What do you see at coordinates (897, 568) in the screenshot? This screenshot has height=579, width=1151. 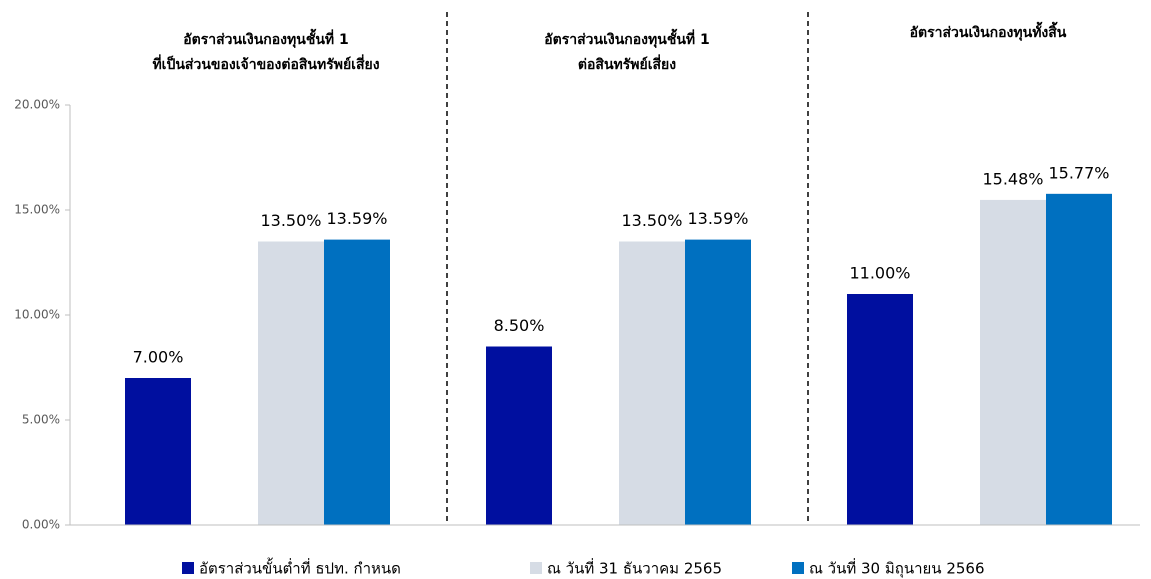 I see `legend-label: ณ วันที่ 30 มิถุนายน 2566` at bounding box center [897, 568].